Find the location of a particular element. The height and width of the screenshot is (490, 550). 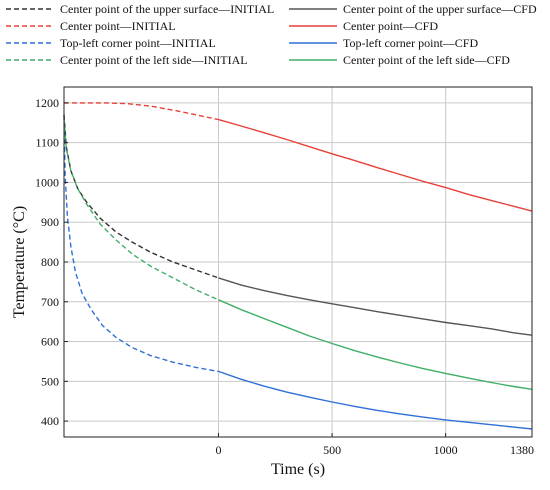

legend-label: Center point—INITIAL is located at coordinates (118, 26).